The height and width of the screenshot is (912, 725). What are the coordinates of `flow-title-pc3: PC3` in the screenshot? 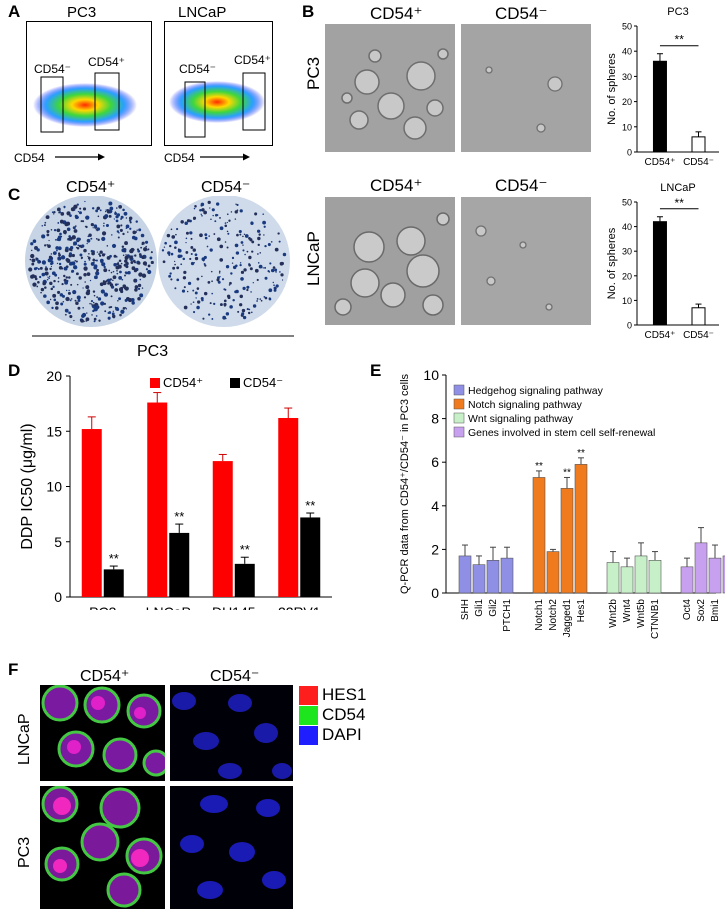 It's located at (82, 12).